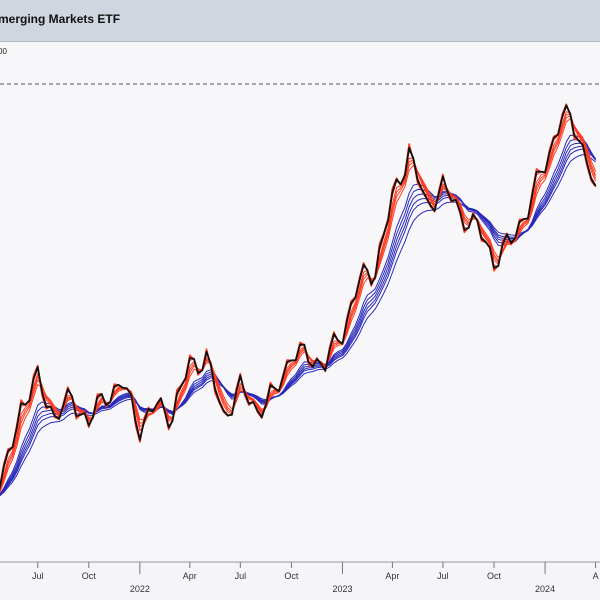 This screenshot has height=600, width=600. What do you see at coordinates (60, 19) in the screenshot?
I see `chart-title: Emerging Markets ETF` at bounding box center [60, 19].